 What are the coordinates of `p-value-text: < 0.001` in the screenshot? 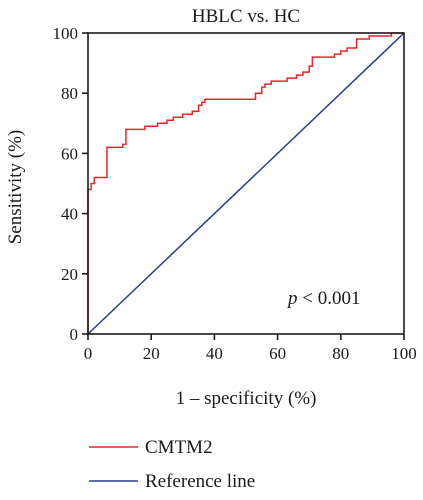 It's located at (329, 298).